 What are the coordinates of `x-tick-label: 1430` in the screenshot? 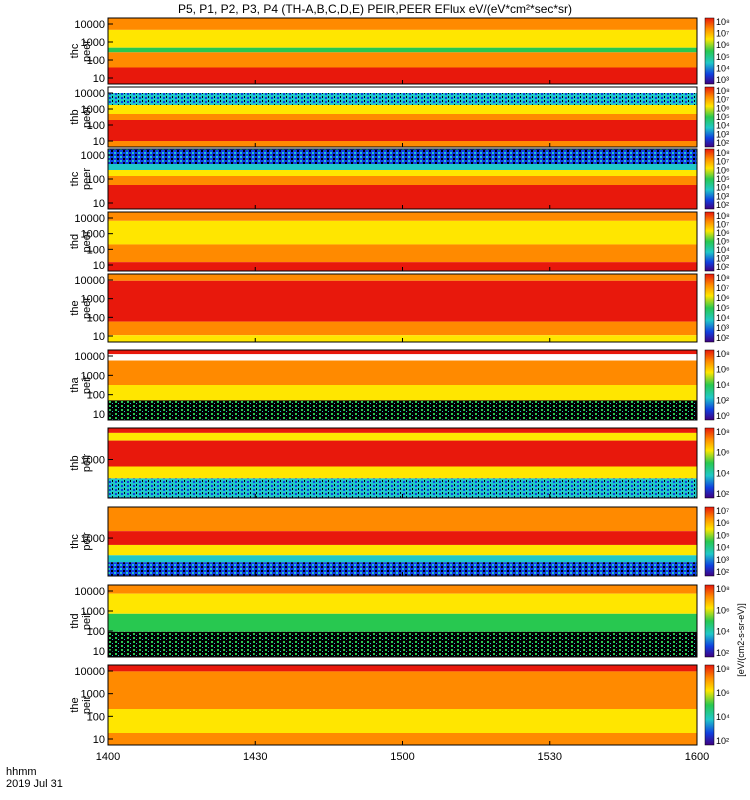 It's located at (255, 757).